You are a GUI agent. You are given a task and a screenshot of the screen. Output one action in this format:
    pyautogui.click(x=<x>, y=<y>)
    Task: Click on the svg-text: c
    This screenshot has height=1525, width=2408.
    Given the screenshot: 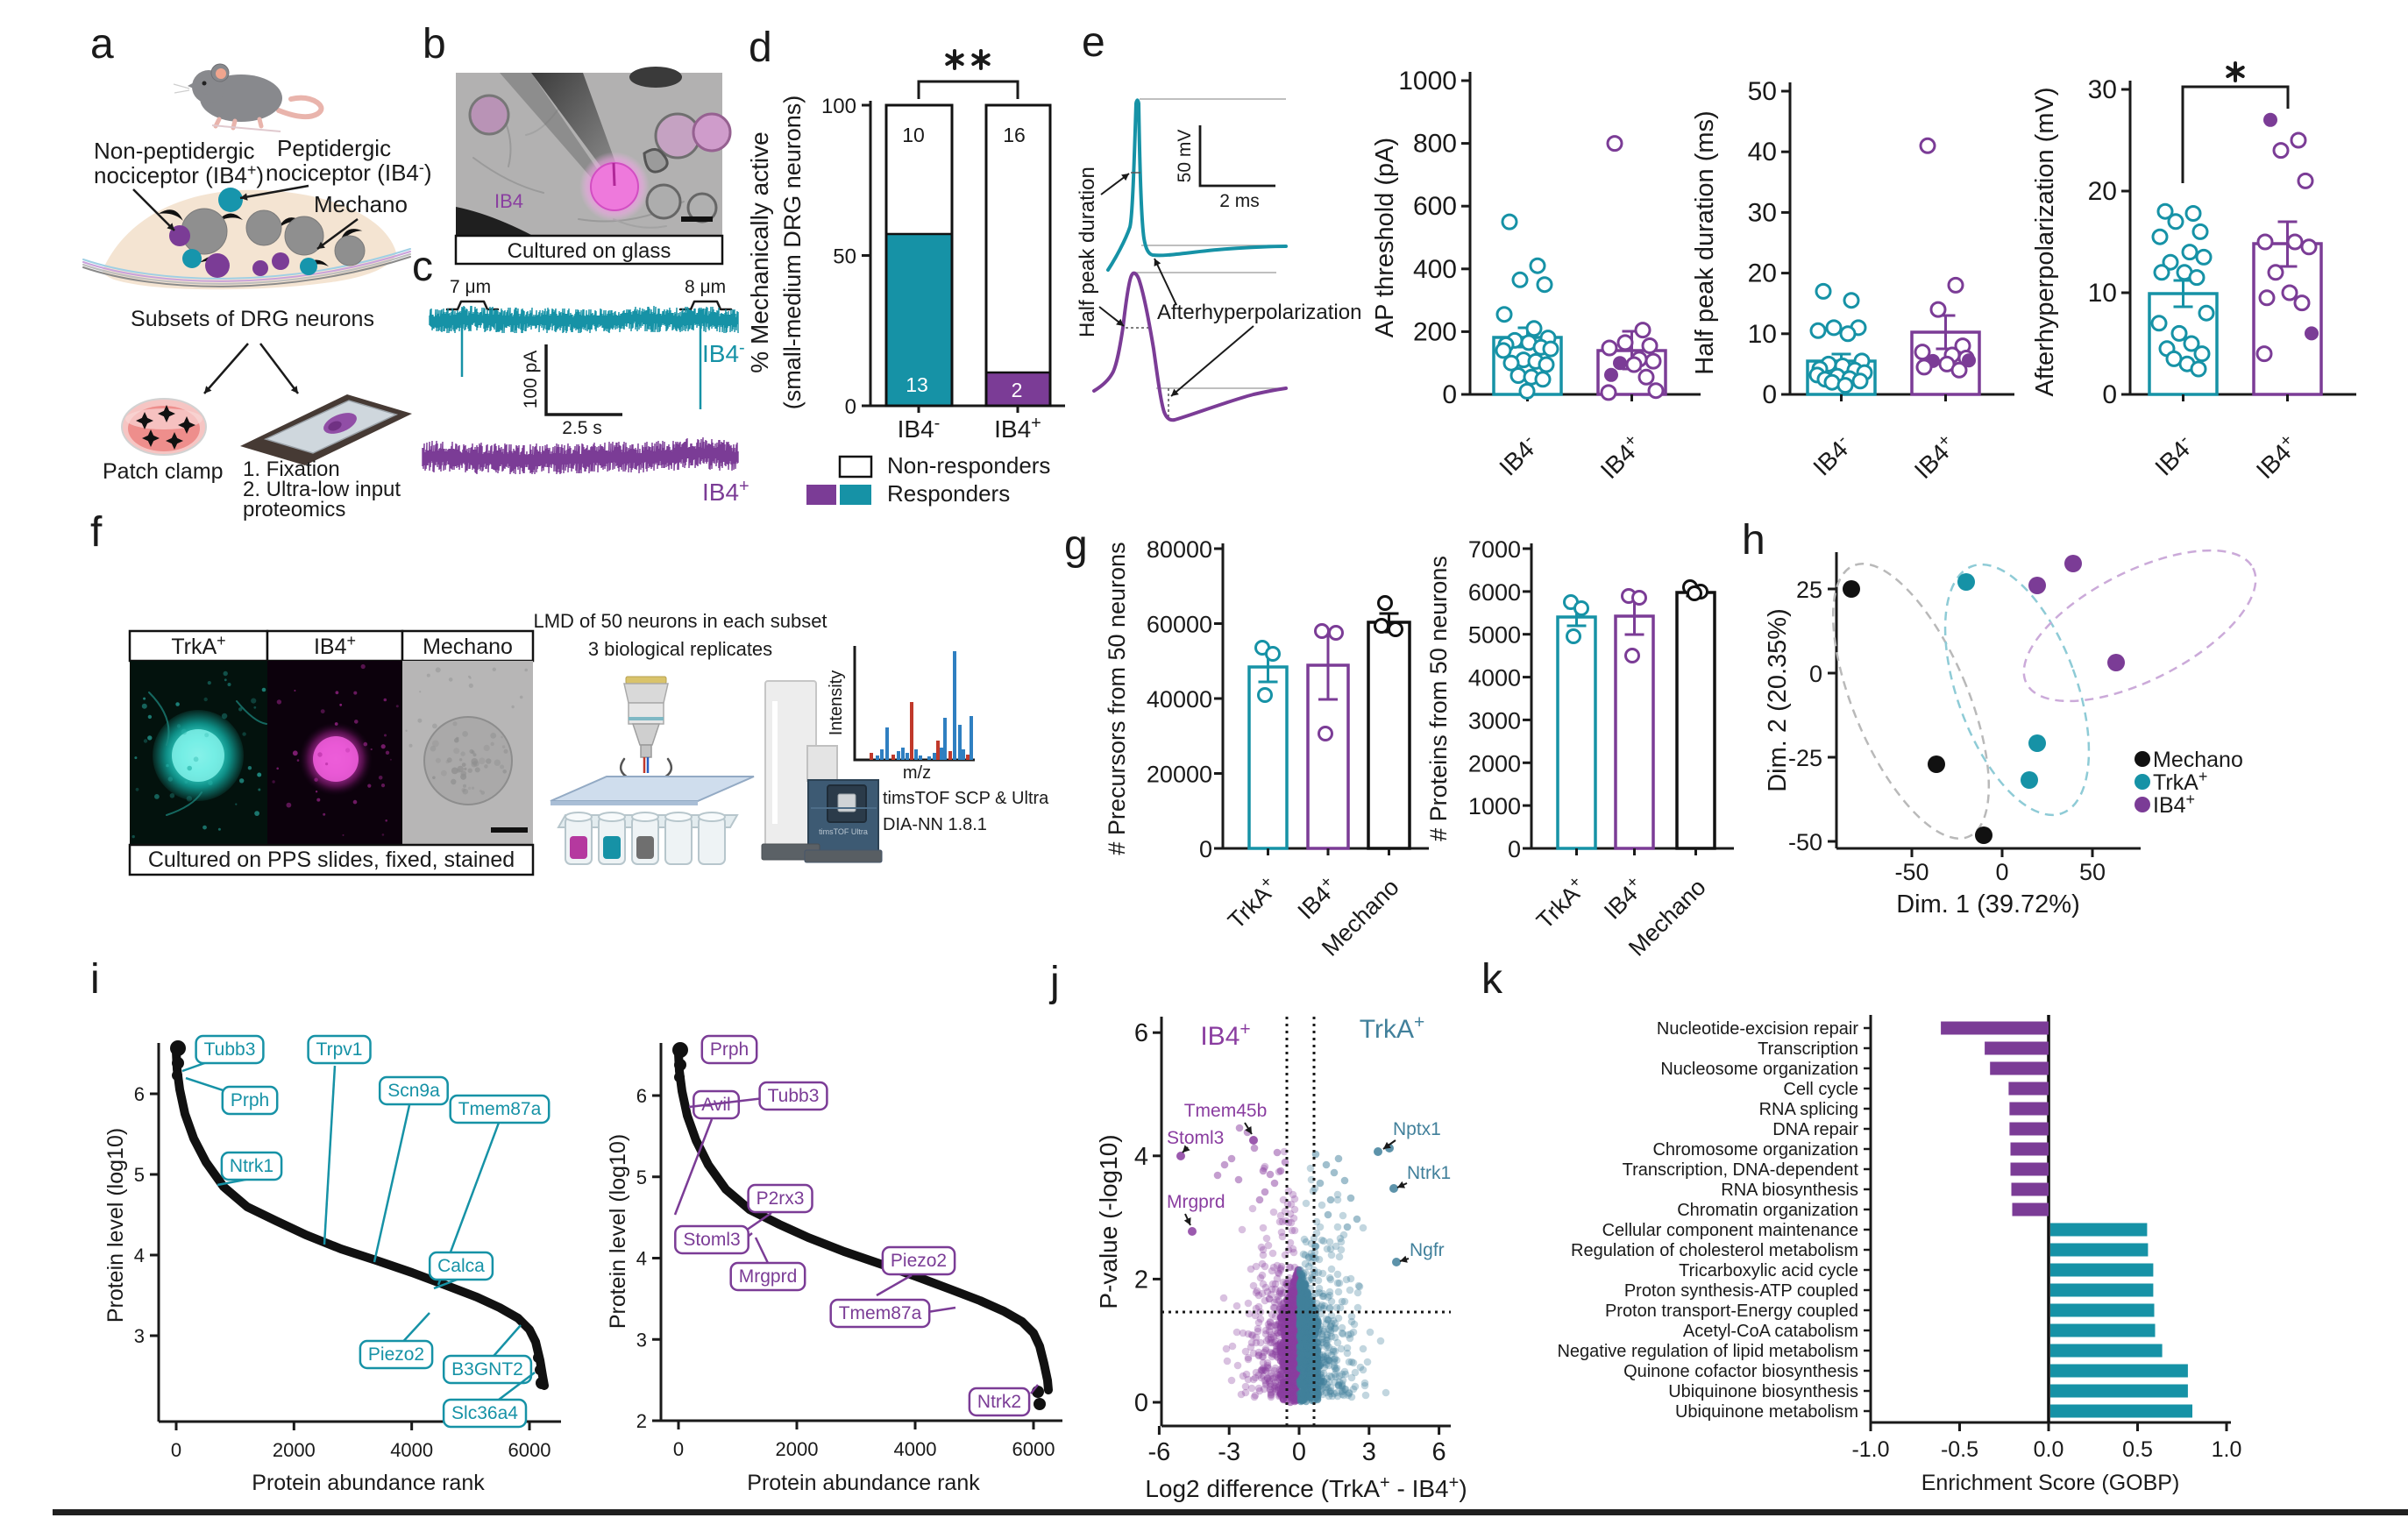 What is the action you would take?
    pyautogui.click(x=422, y=267)
    